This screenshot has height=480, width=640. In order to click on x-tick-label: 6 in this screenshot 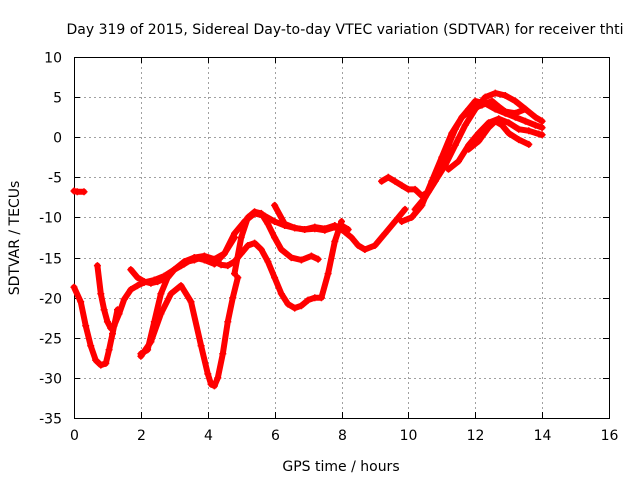, I will do `click(275, 436)`.